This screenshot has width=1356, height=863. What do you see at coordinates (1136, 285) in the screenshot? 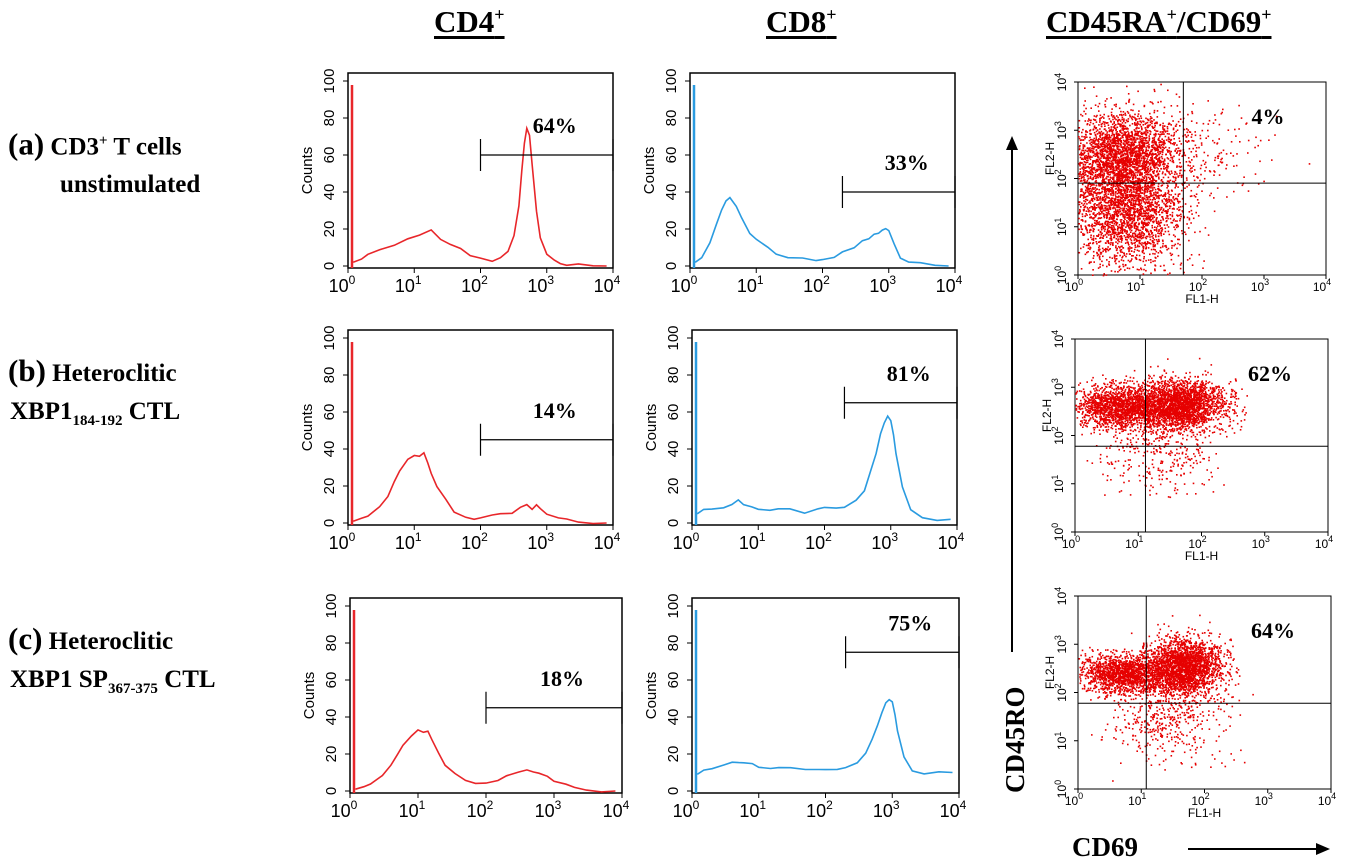
I see `a-ra-xtick-1: 101` at bounding box center [1136, 285].